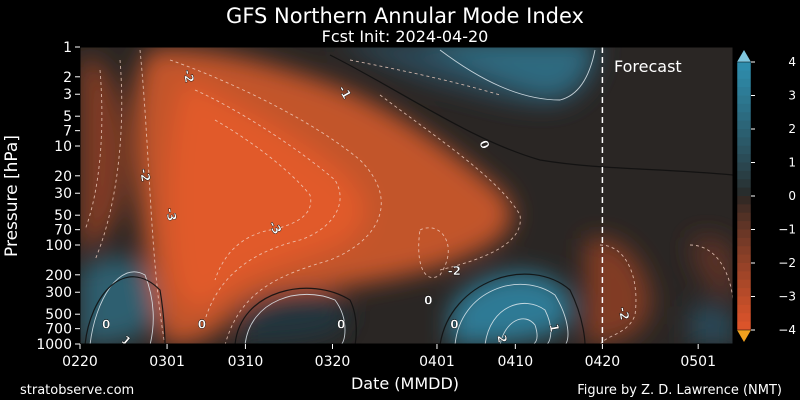  I want to click on y-tick-label: 5, so click(67, 117).